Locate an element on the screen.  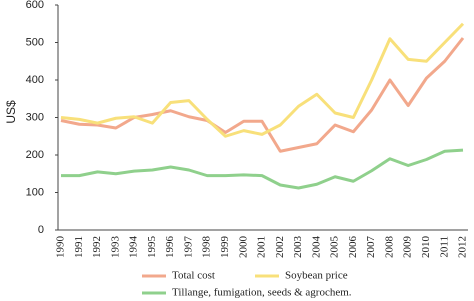
x-tick-label: 2011 is located at coordinates (444, 247).